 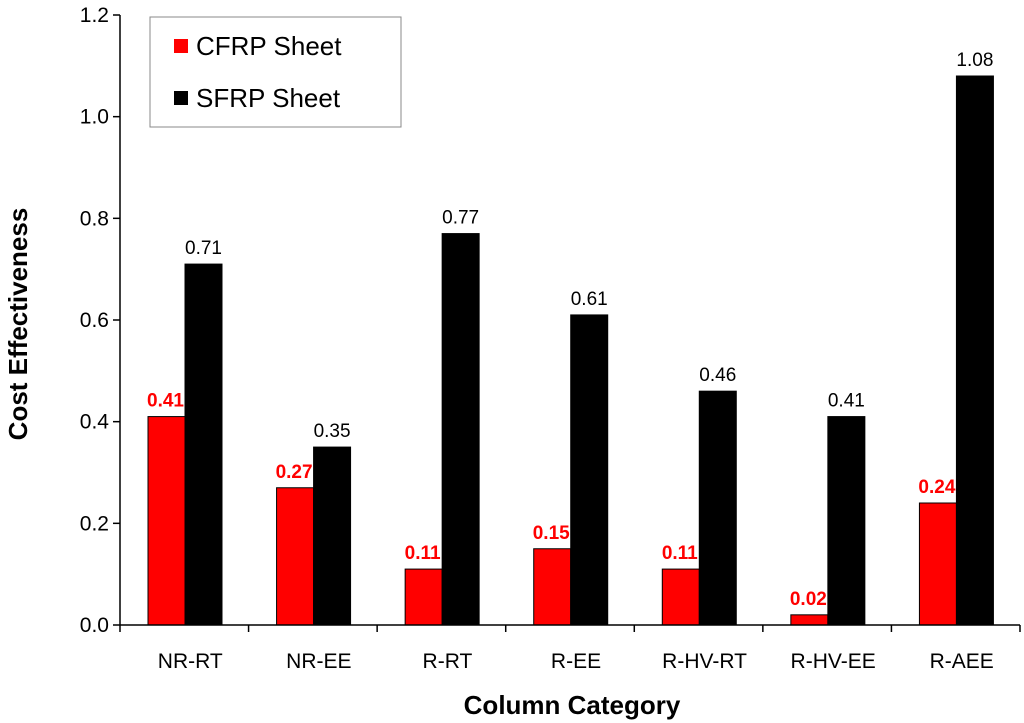 What do you see at coordinates (166, 521) in the screenshot?
I see `bar-cfrp-sheet-nr-rt` at bounding box center [166, 521].